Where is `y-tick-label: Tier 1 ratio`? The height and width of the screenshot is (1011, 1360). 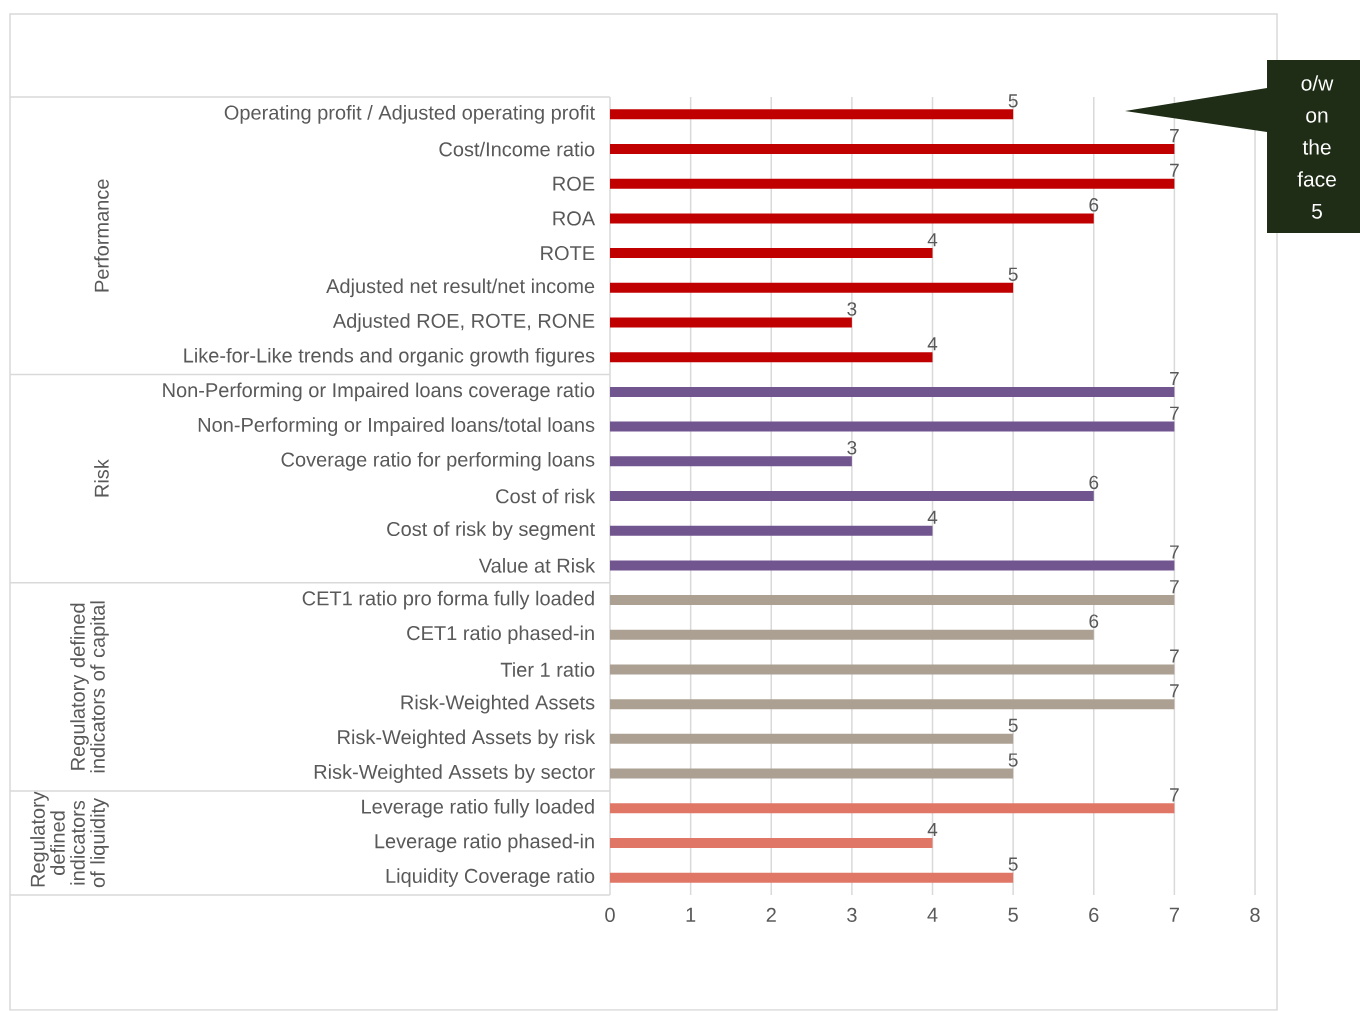
y-tick-label: Tier 1 ratio is located at coordinates (547, 669).